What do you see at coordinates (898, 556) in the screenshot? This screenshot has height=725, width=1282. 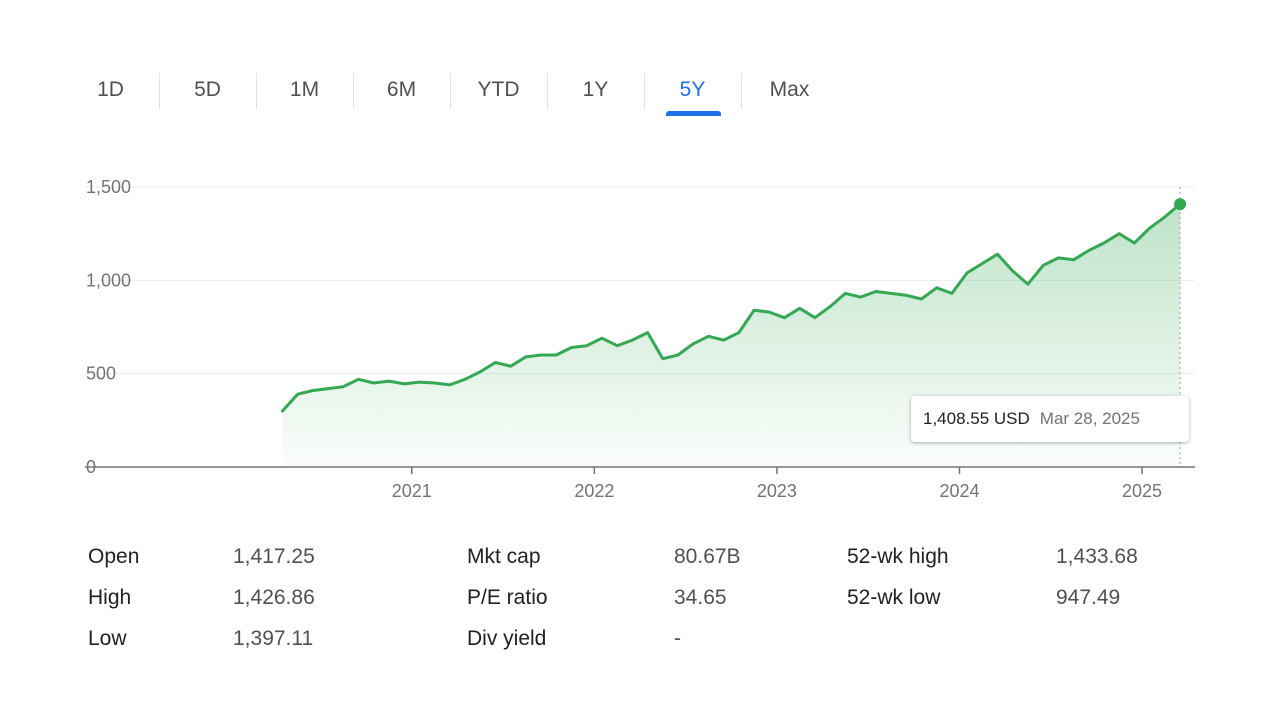 I see `stat-label: 52-wk high` at bounding box center [898, 556].